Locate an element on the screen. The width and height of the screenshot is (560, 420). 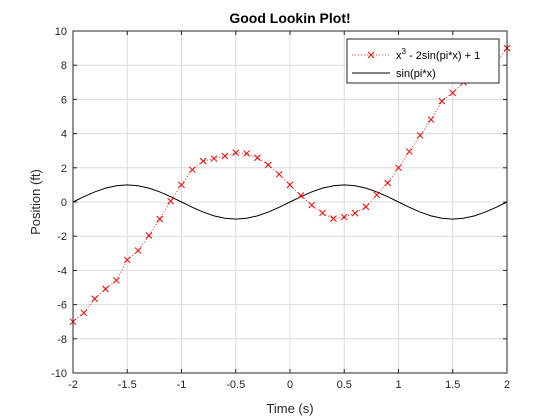
series-line-sin is located at coordinates (290, 202).